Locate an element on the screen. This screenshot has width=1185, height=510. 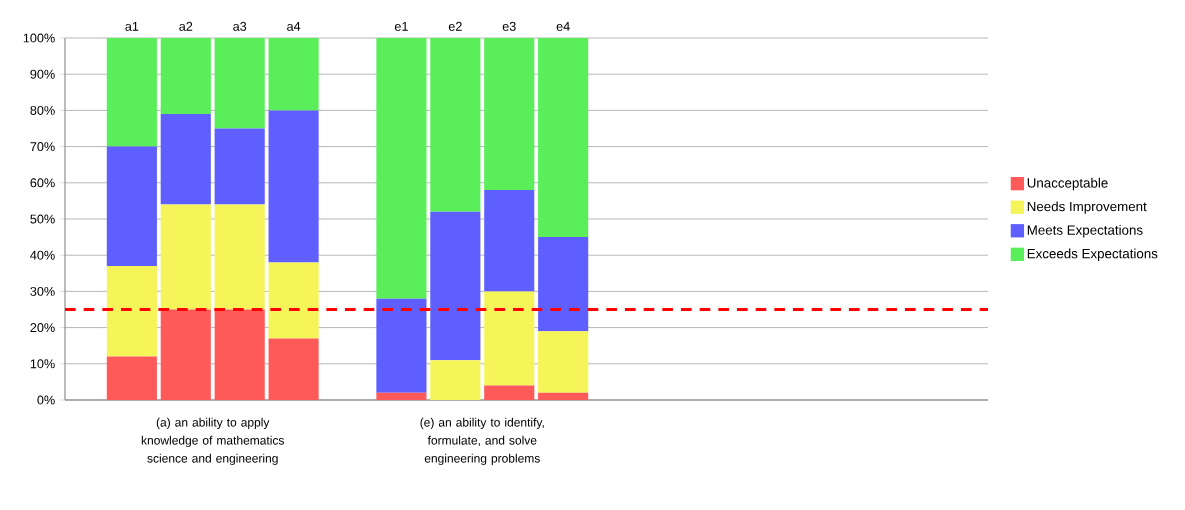
legend-label: Meets Expectations is located at coordinates (1085, 231).